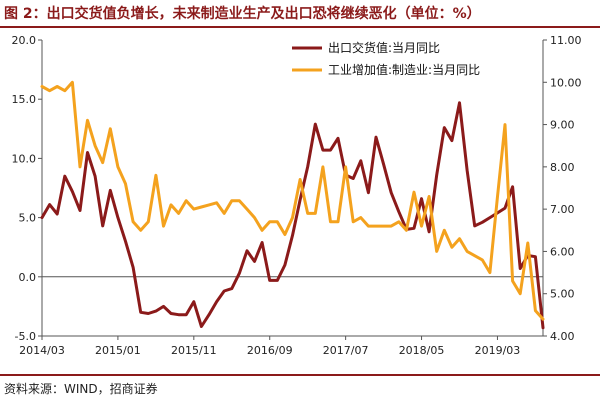  I want to click on y-right-tick-label: 11.00, so click(566, 40).